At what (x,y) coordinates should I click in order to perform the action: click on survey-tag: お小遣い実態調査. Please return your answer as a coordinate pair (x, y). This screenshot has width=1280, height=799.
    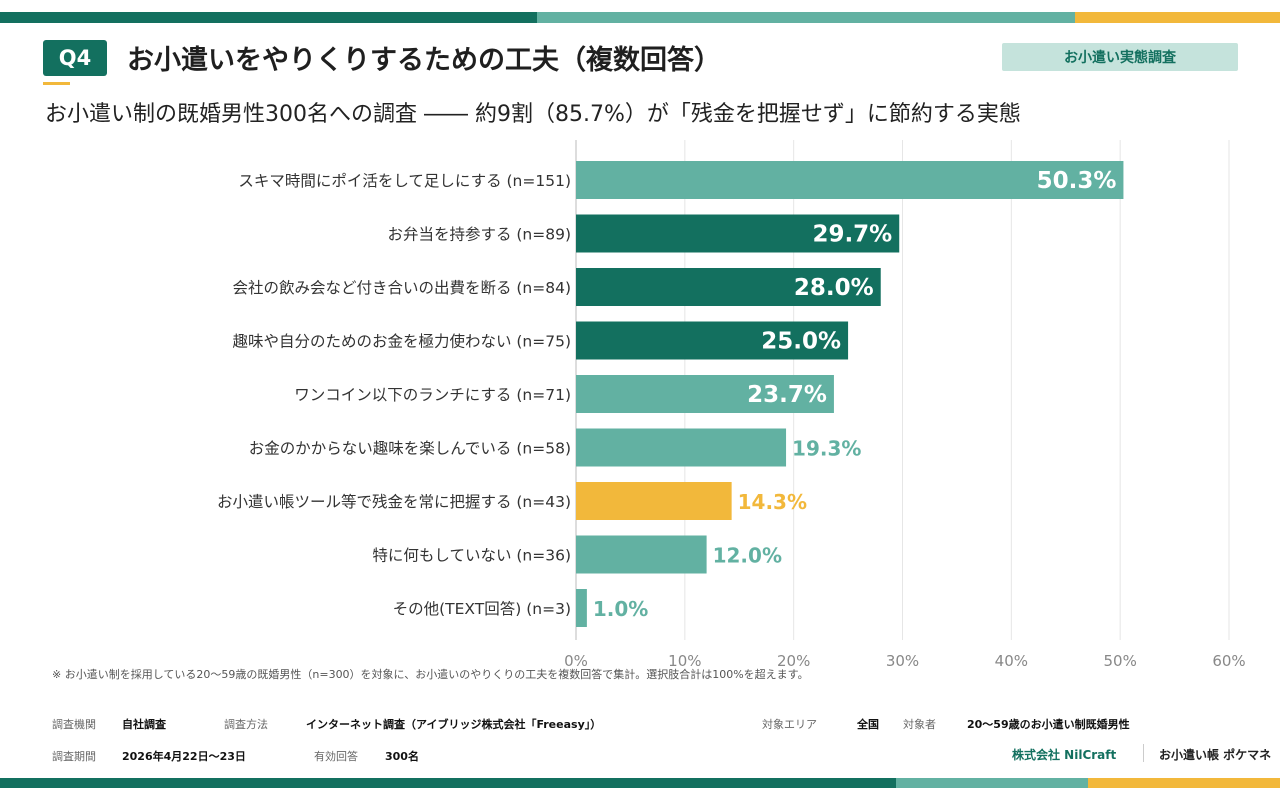
    Looking at the image, I should click on (1120, 57).